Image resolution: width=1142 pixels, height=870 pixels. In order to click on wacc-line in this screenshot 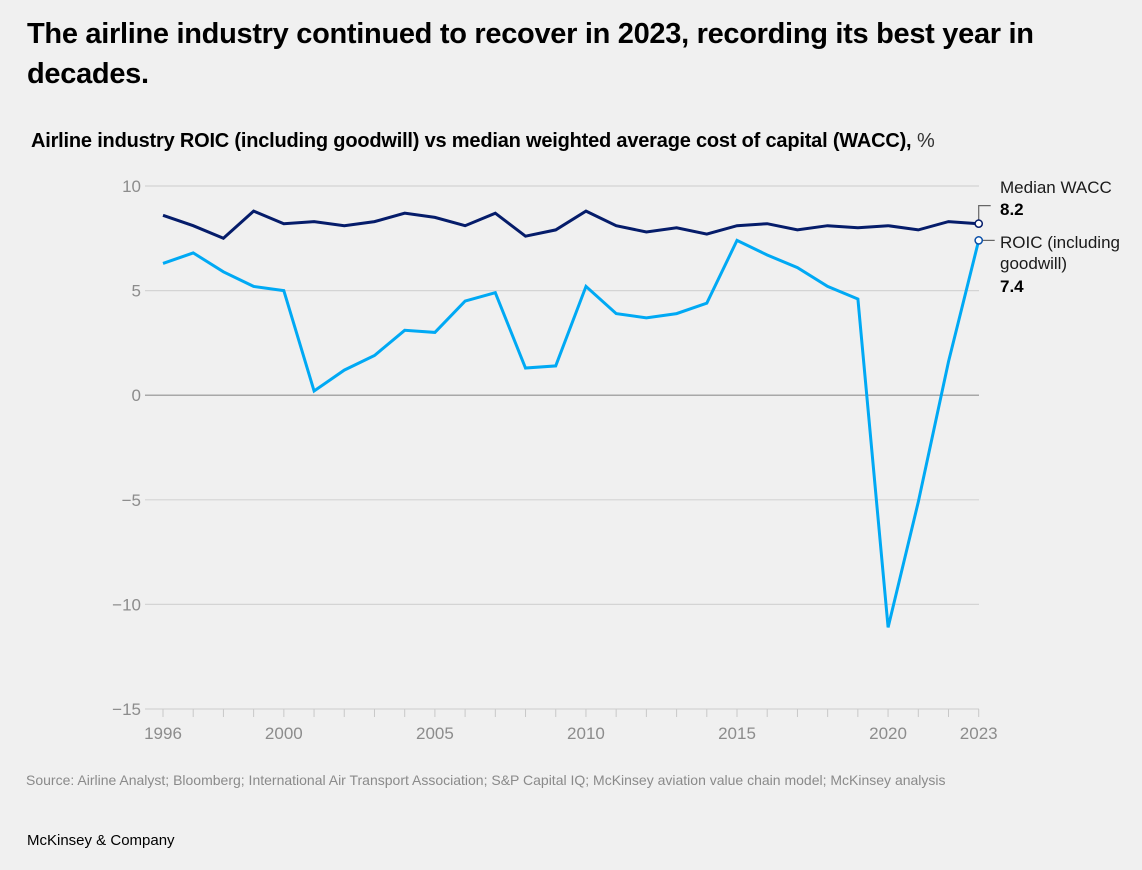, I will do `click(570, 225)`.